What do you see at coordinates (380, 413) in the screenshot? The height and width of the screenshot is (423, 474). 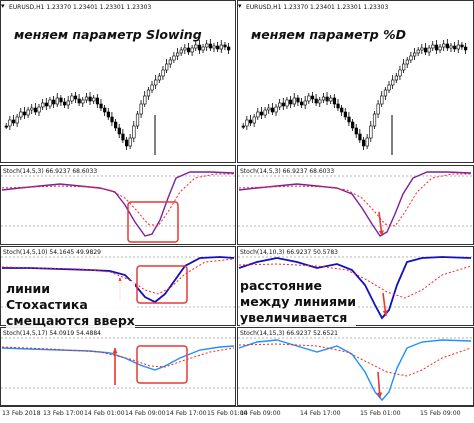 I see `time-tick: 15 Feb 01:00` at bounding box center [380, 413].